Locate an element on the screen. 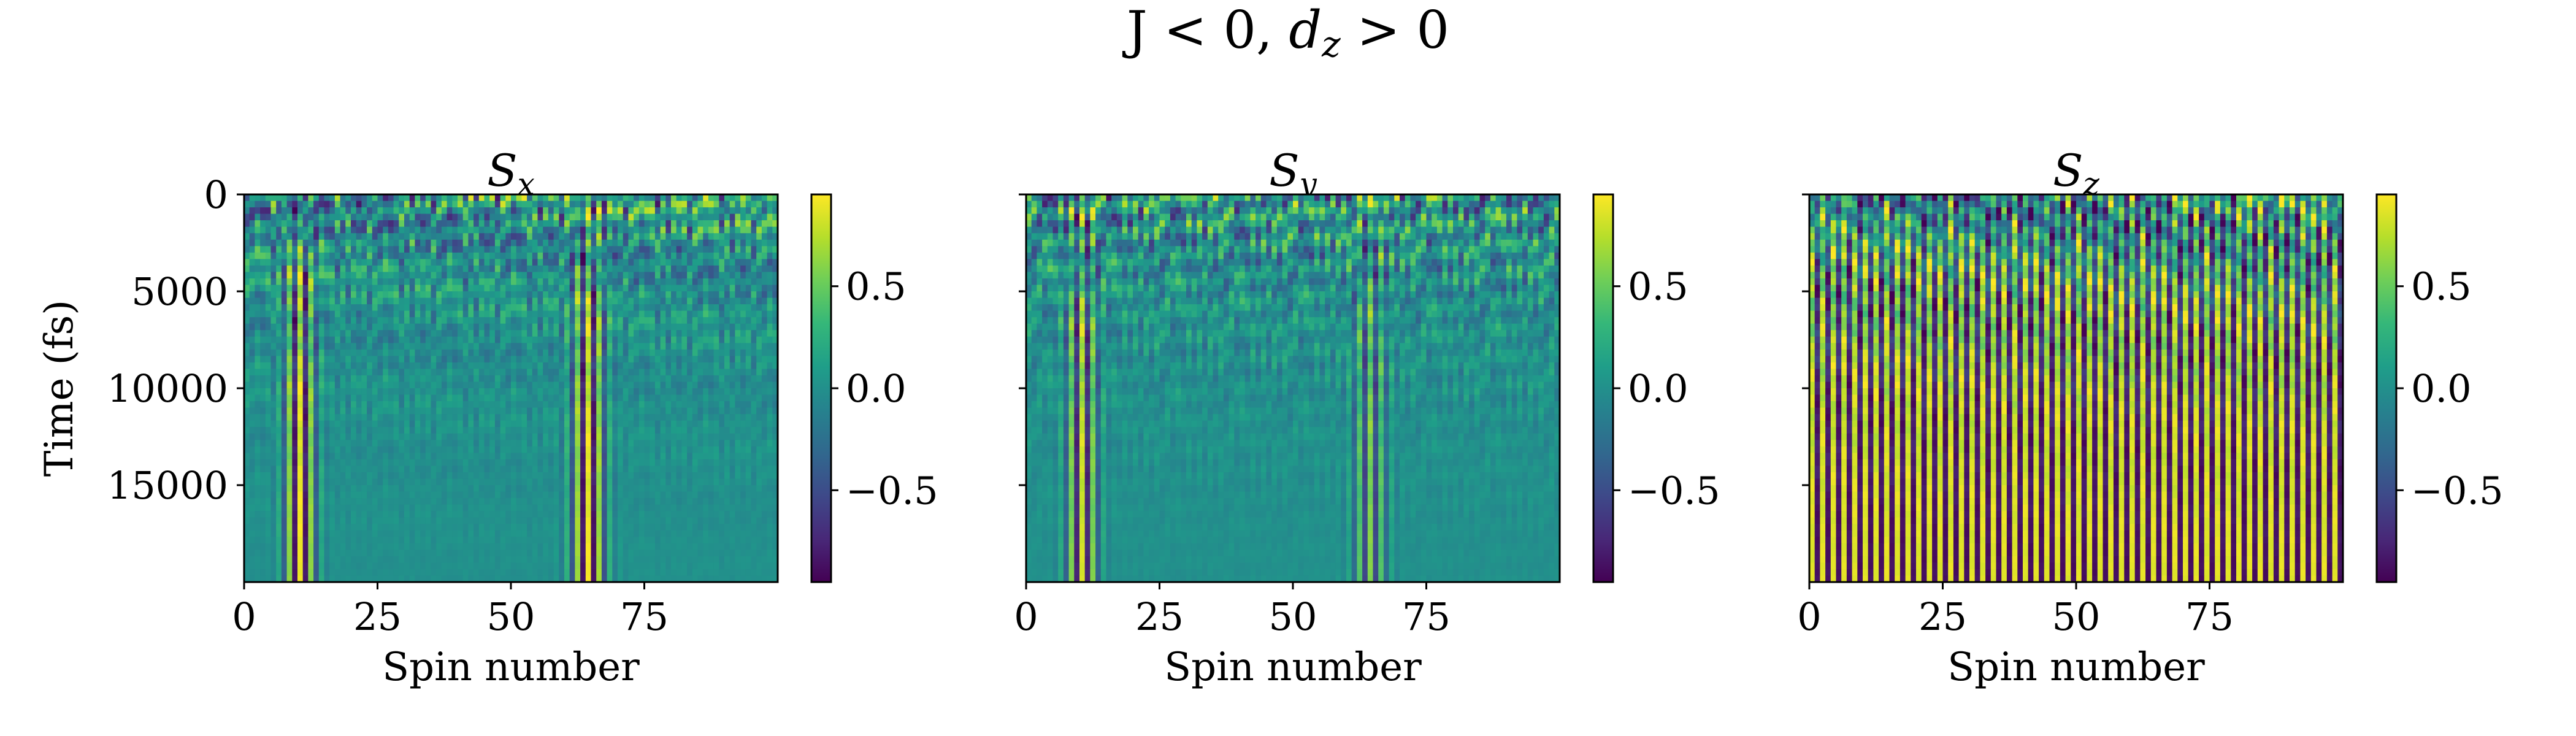 The height and width of the screenshot is (736, 2576). figure-title-post: > 0 is located at coordinates (1395, 30).